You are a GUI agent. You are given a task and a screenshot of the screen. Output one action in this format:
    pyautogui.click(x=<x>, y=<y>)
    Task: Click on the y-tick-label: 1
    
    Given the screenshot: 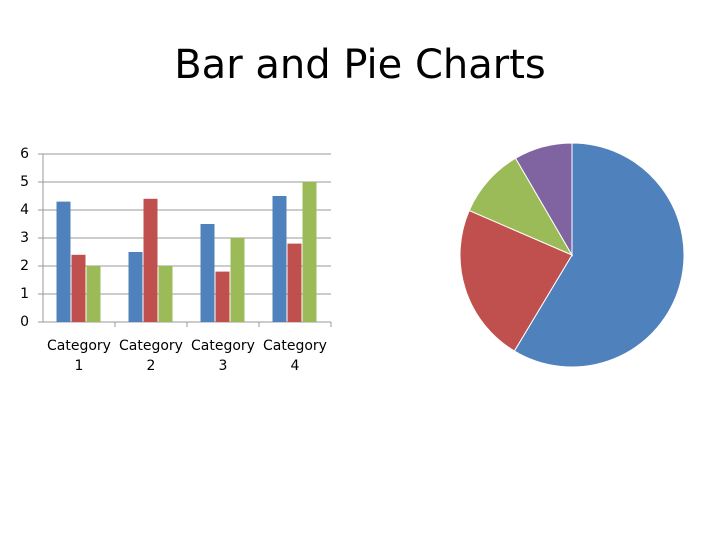 What is the action you would take?
    pyautogui.click(x=24, y=294)
    